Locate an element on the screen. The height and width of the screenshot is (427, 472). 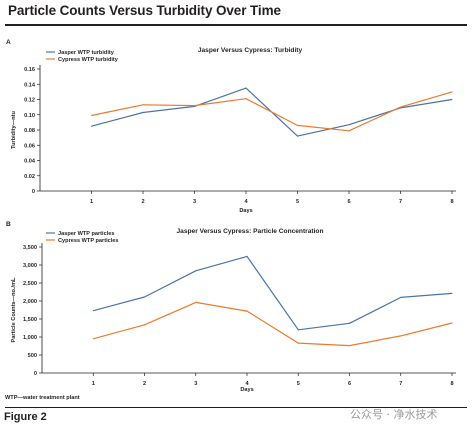
y-tick-label: 3,500 is located at coordinates (30, 248).